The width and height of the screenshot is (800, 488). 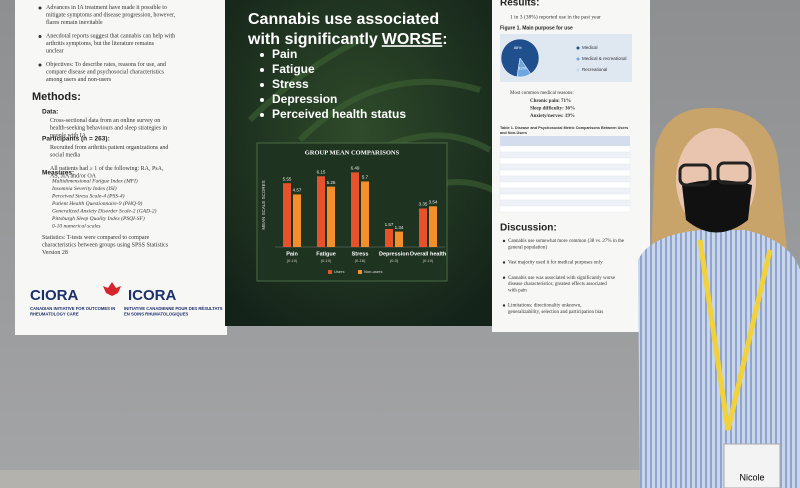 I want to click on outcome-item: Perceived health status, so click(x=339, y=114).